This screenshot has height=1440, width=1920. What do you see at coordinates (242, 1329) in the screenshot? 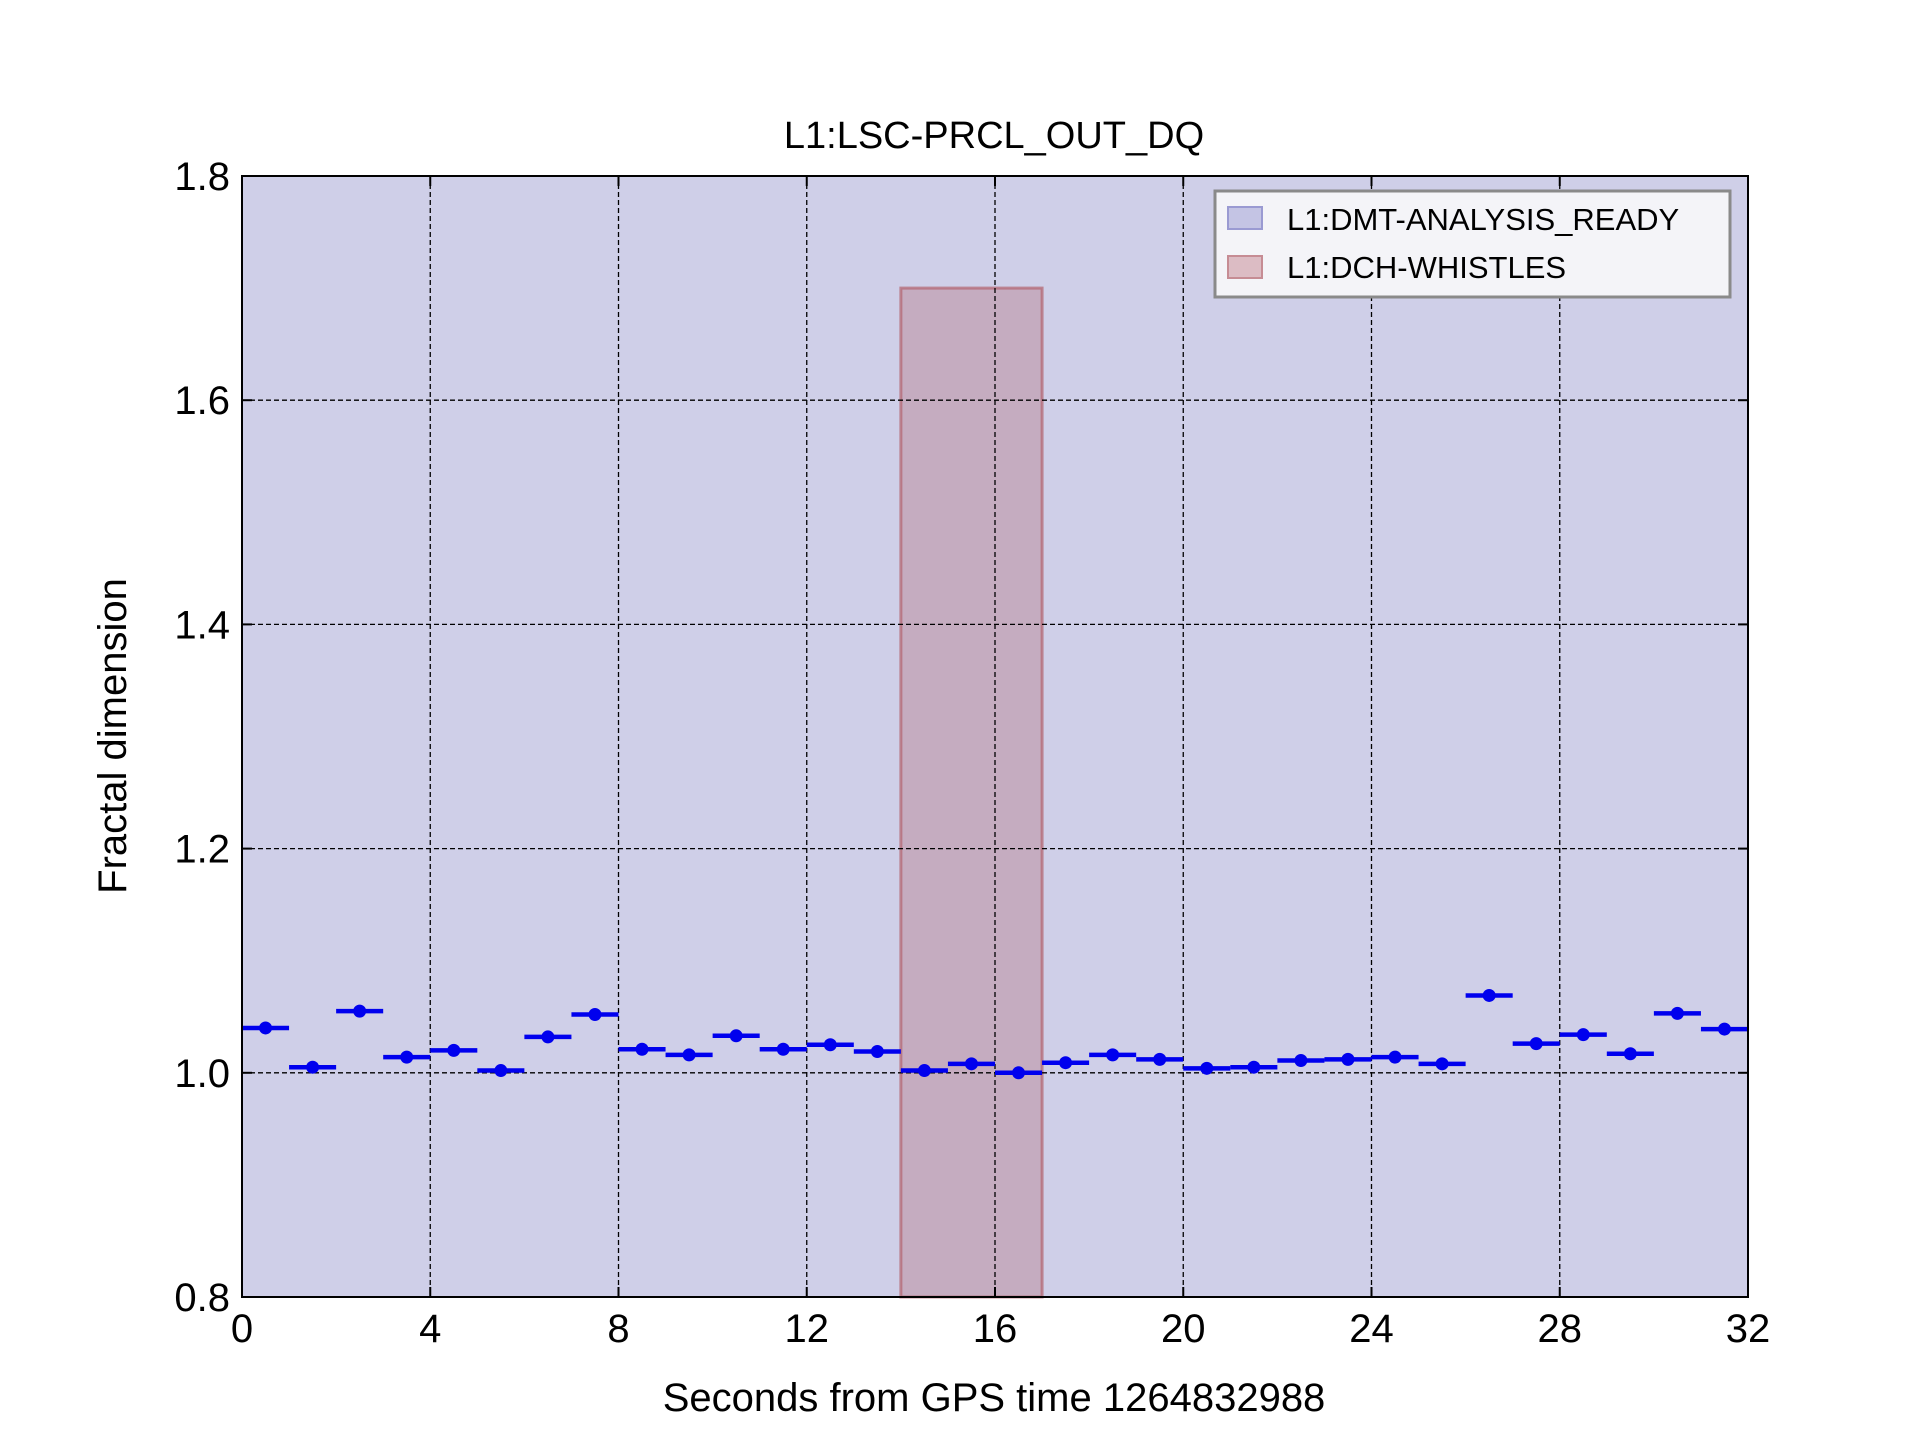
I see `x-tick-label: 0` at bounding box center [242, 1329].